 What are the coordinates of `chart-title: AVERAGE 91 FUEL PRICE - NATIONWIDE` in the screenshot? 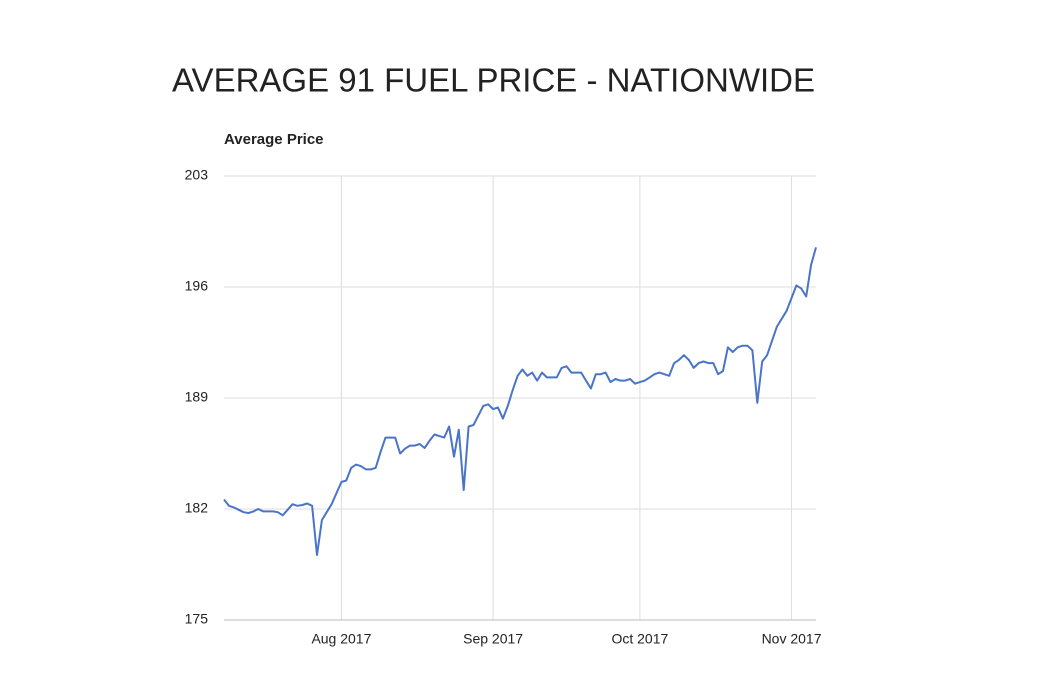 It's located at (493, 80).